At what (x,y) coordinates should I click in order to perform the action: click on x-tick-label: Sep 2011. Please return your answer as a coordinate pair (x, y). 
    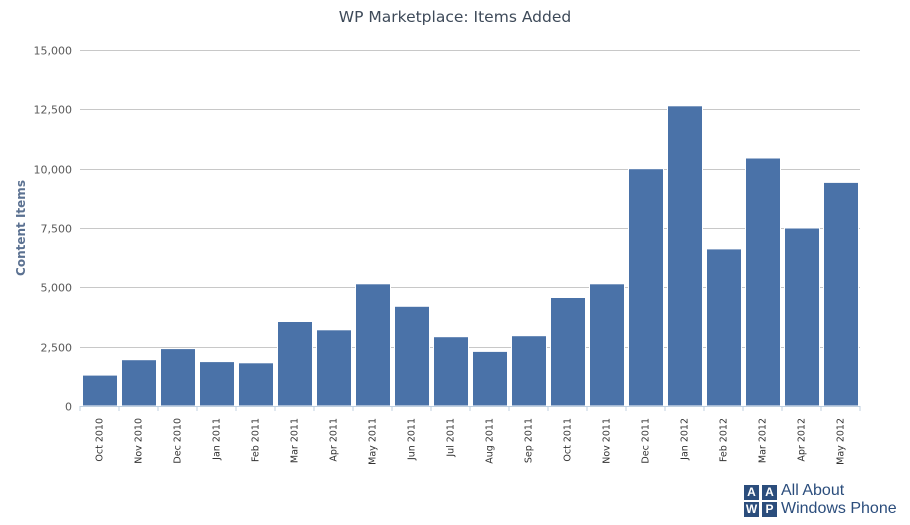
    Looking at the image, I should click on (529, 440).